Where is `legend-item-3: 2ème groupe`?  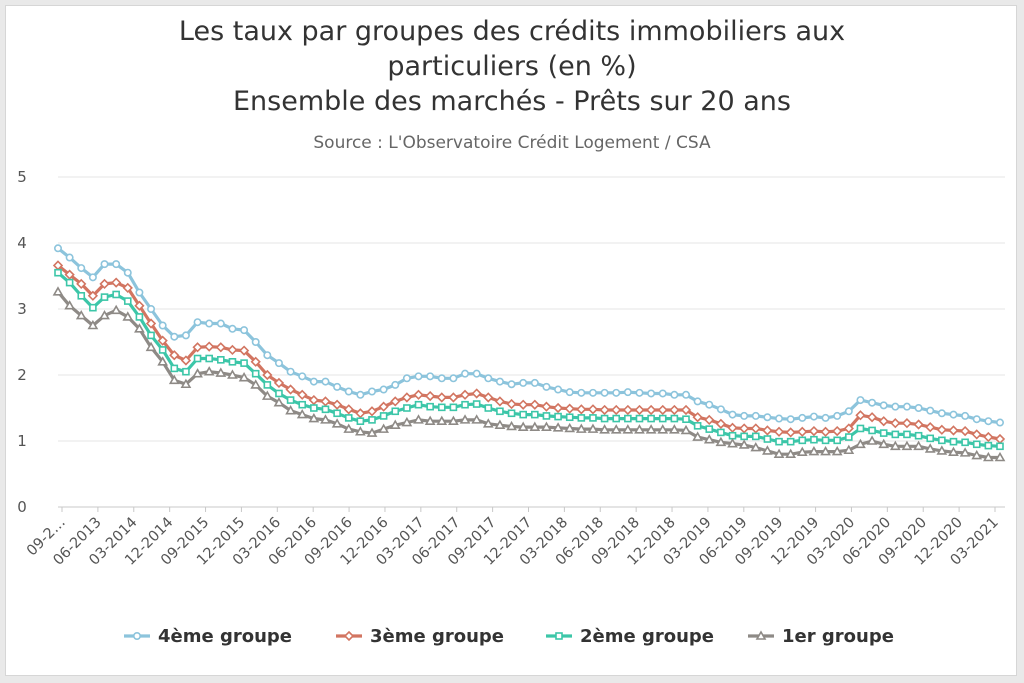 legend-item-3: 2ème groupe is located at coordinates (630, 636).